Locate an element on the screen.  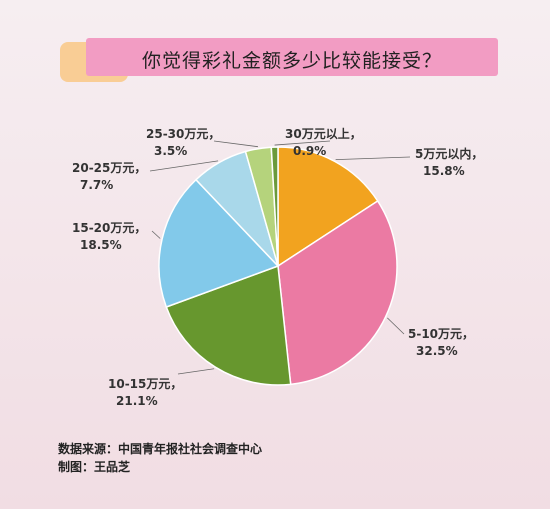
data-source-note: 数据来源：中国青年报社社会调查中心 is located at coordinates (160, 449).